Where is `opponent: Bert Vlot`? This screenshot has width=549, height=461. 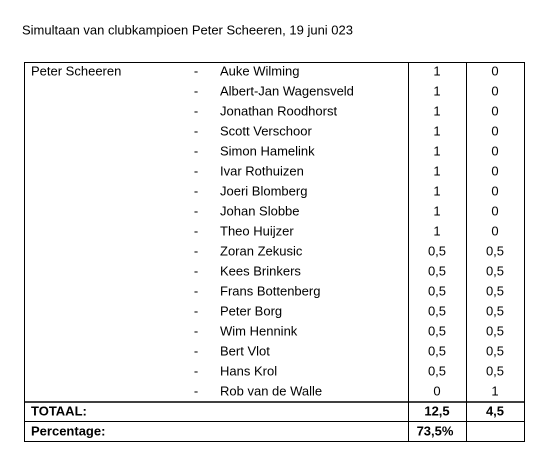 opponent: Bert Vlot is located at coordinates (245, 350).